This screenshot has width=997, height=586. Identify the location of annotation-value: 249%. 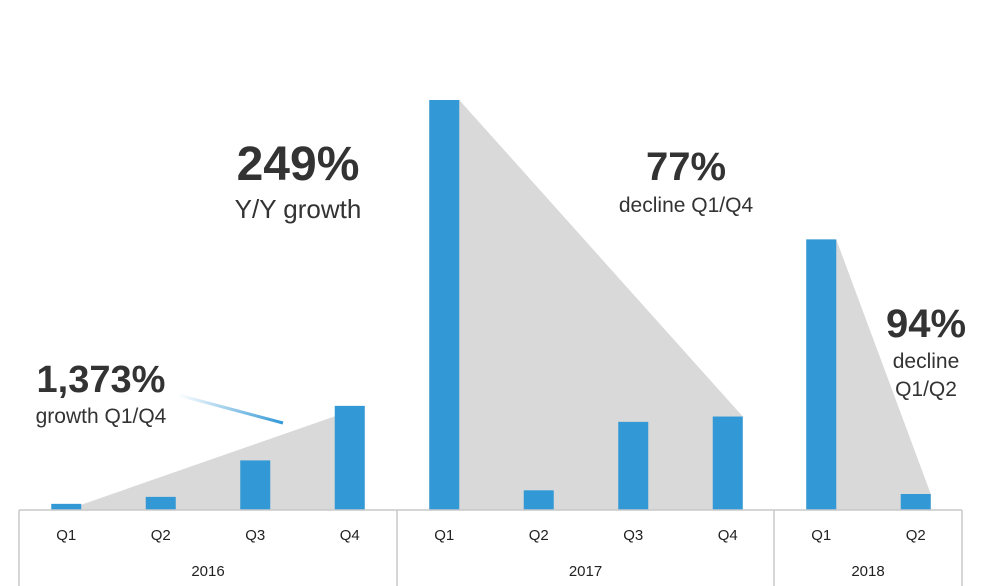
(298, 164).